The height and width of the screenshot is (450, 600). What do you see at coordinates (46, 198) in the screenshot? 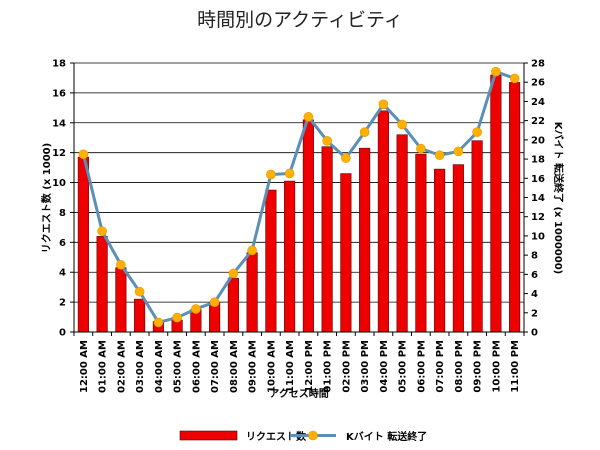
I see `y-axis-left-label: リクエスト数 (x 1000)` at bounding box center [46, 198].